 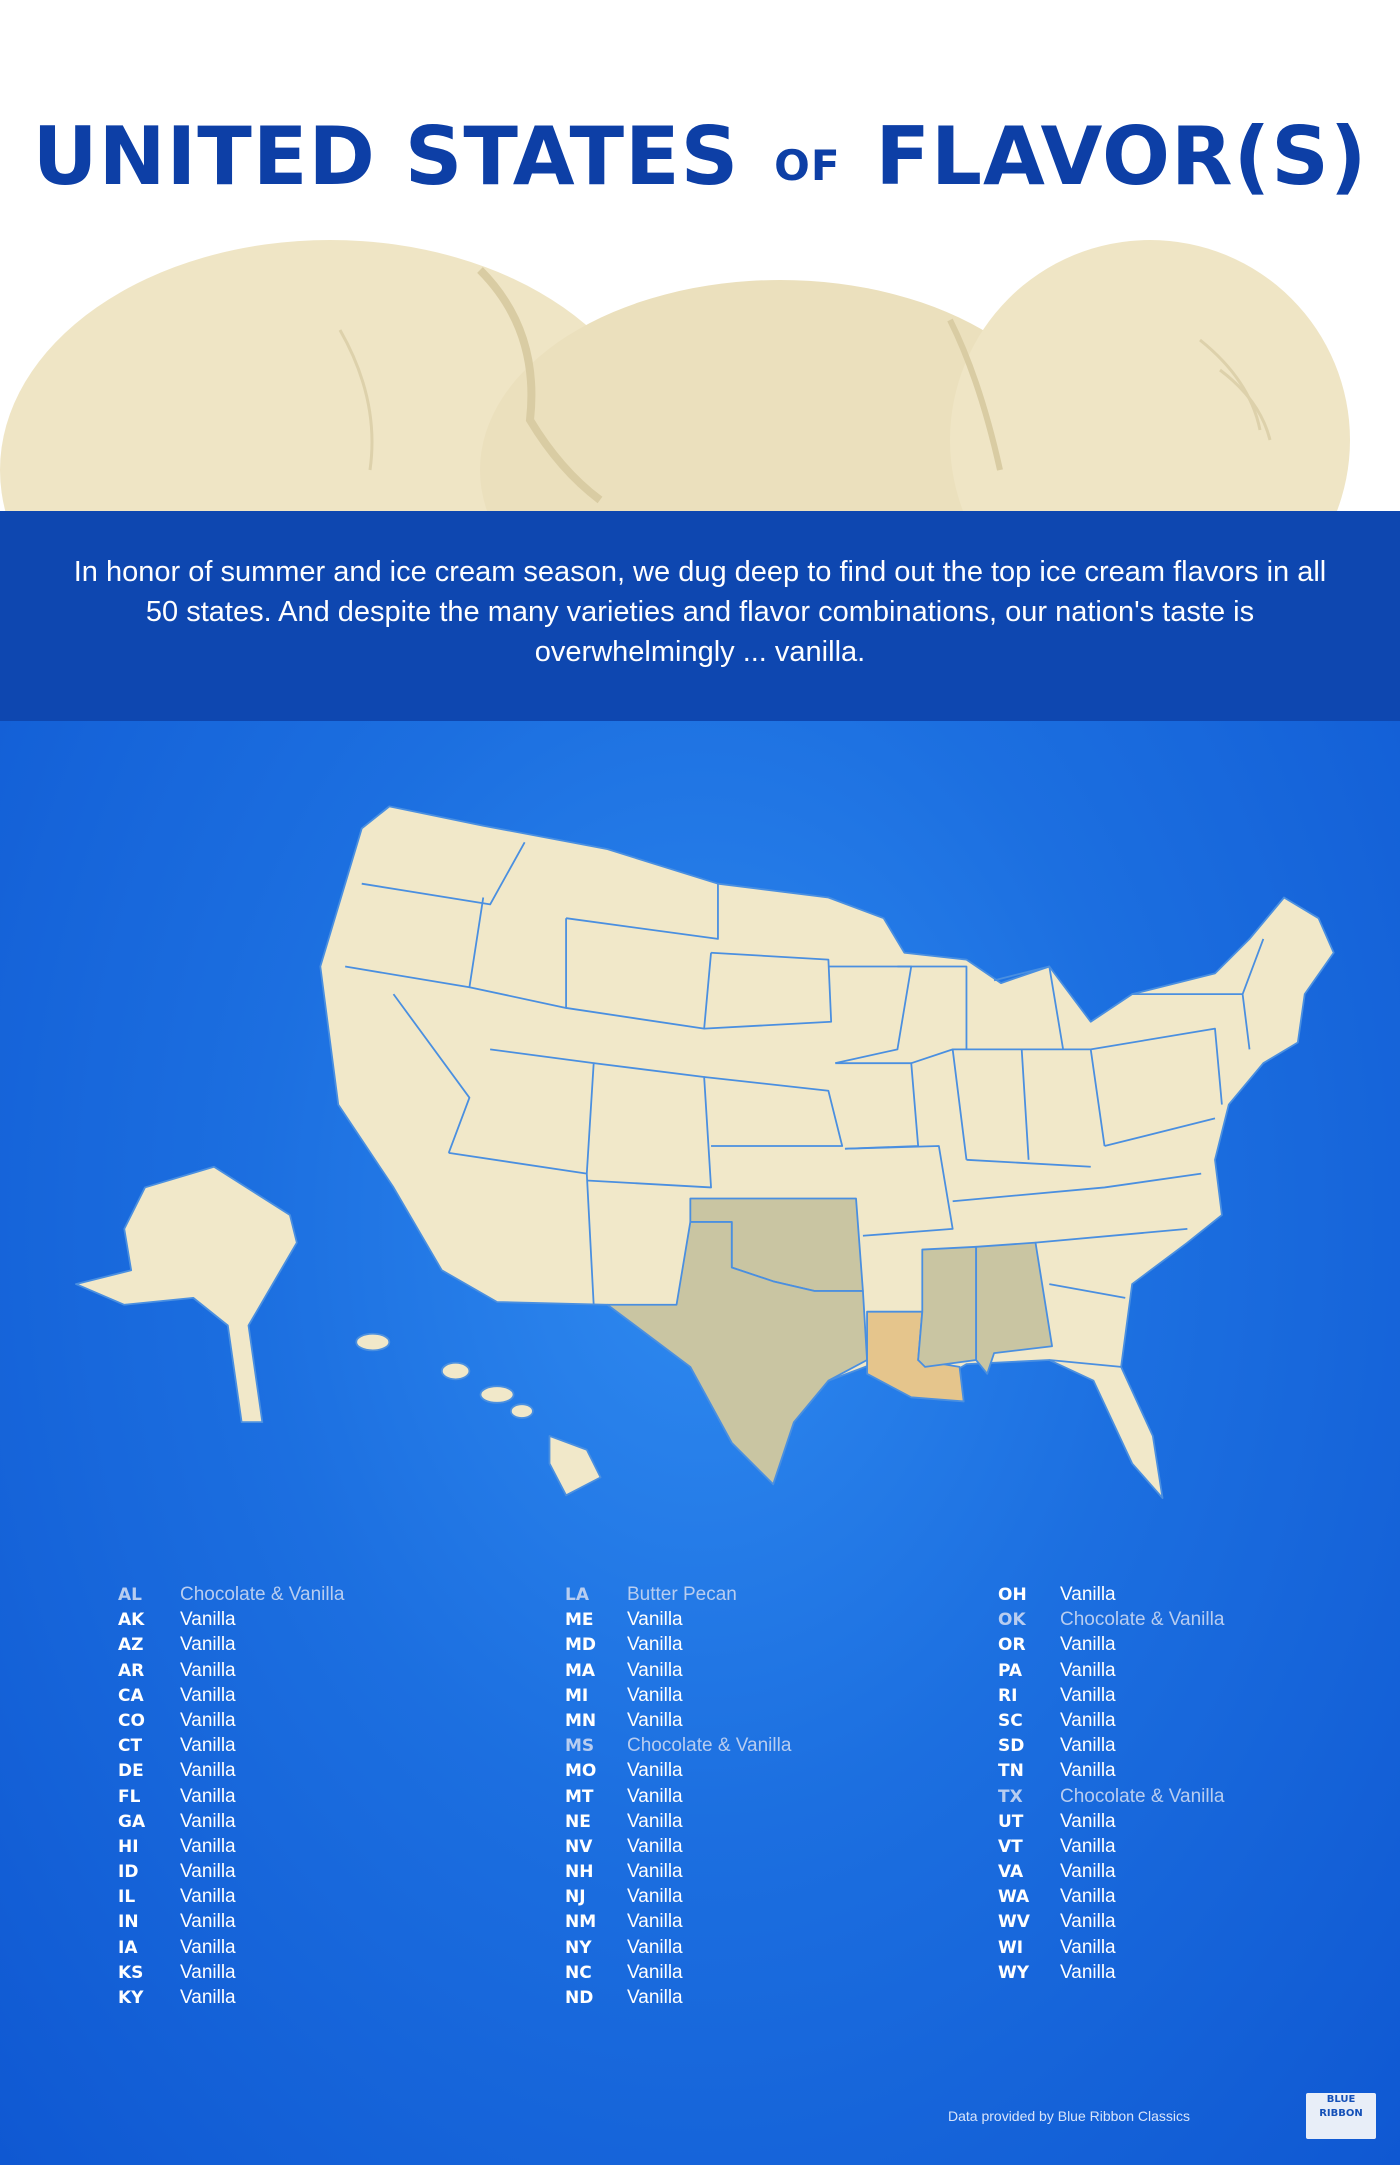 What do you see at coordinates (231, 1846) in the screenshot?
I see `state-row-hi: HI Vanilla` at bounding box center [231, 1846].